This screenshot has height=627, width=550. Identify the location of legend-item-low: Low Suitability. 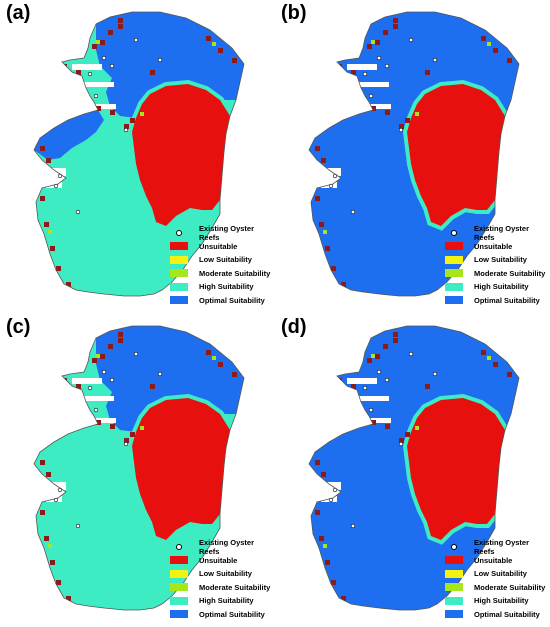
(497, 260).